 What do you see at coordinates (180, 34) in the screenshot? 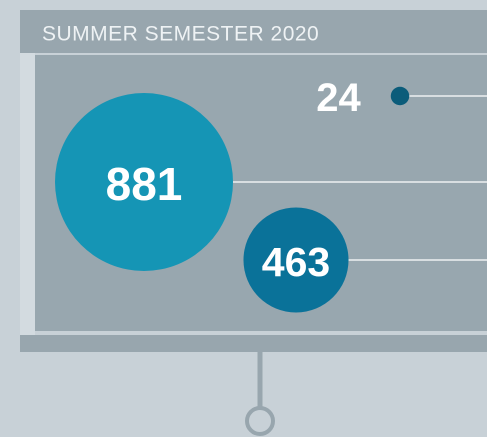
I see `chart-title: SUMMER SEMESTER 2020` at bounding box center [180, 34].